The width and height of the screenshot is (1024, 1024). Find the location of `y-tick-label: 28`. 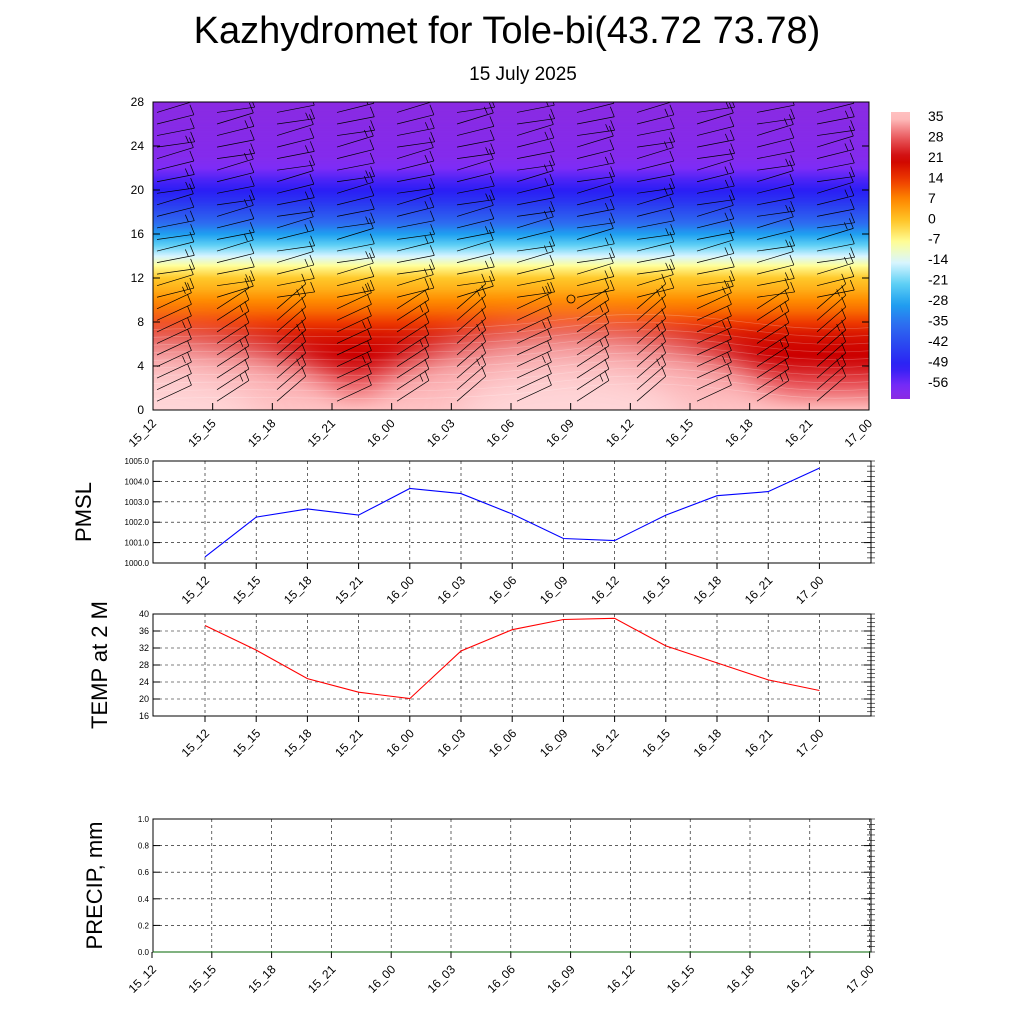

y-tick-label: 28 is located at coordinates (144, 665).